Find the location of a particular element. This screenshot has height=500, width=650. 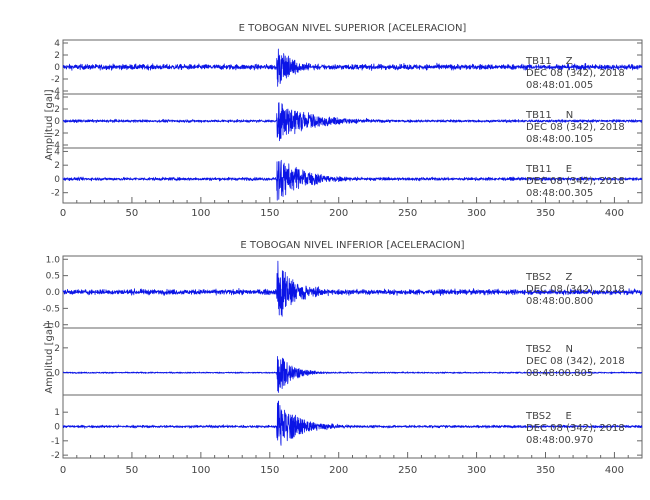

y-tick-label: -1 is located at coordinates (55, 442).